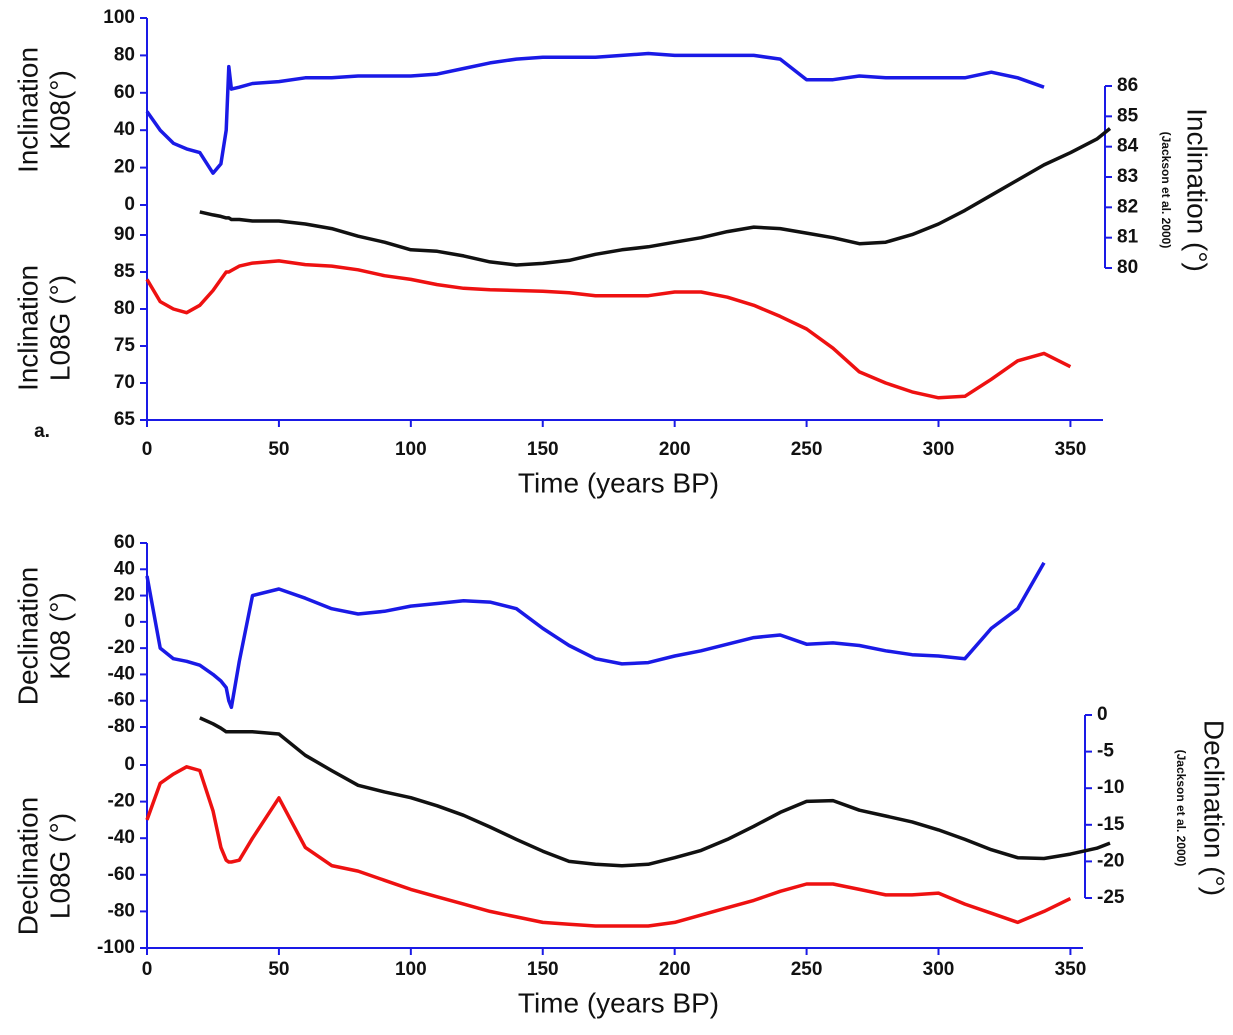 The width and height of the screenshot is (1233, 1035). I want to click on y-axis-label: Declination (°), so click(1214, 808).